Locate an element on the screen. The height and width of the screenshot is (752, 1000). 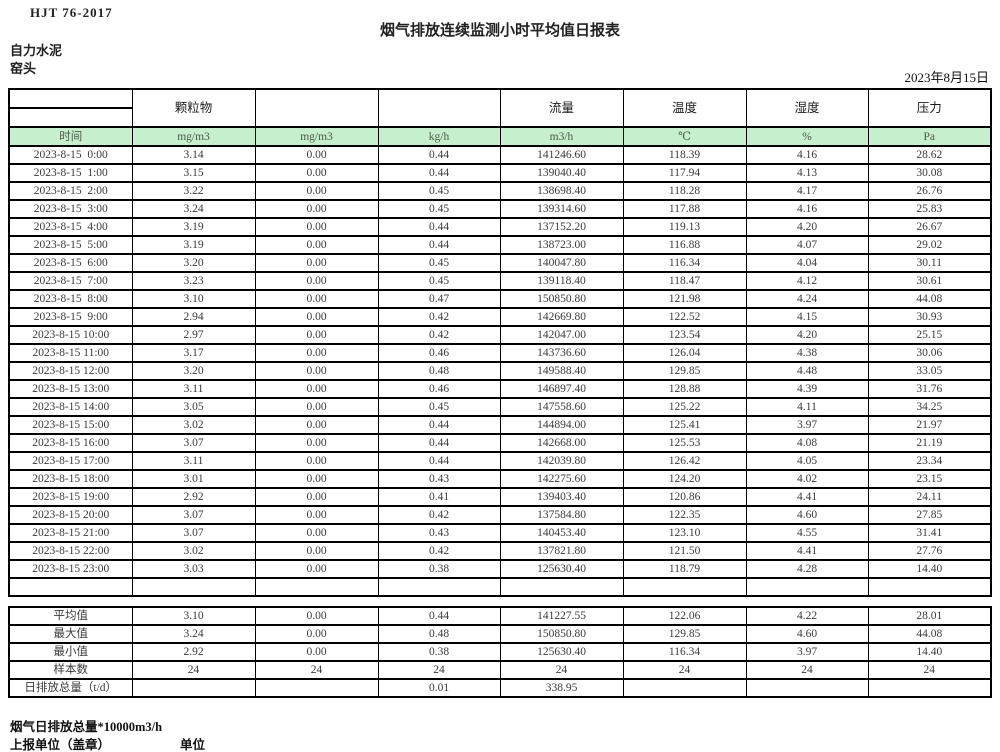
value-cell: 0.38 is located at coordinates (439, 569).